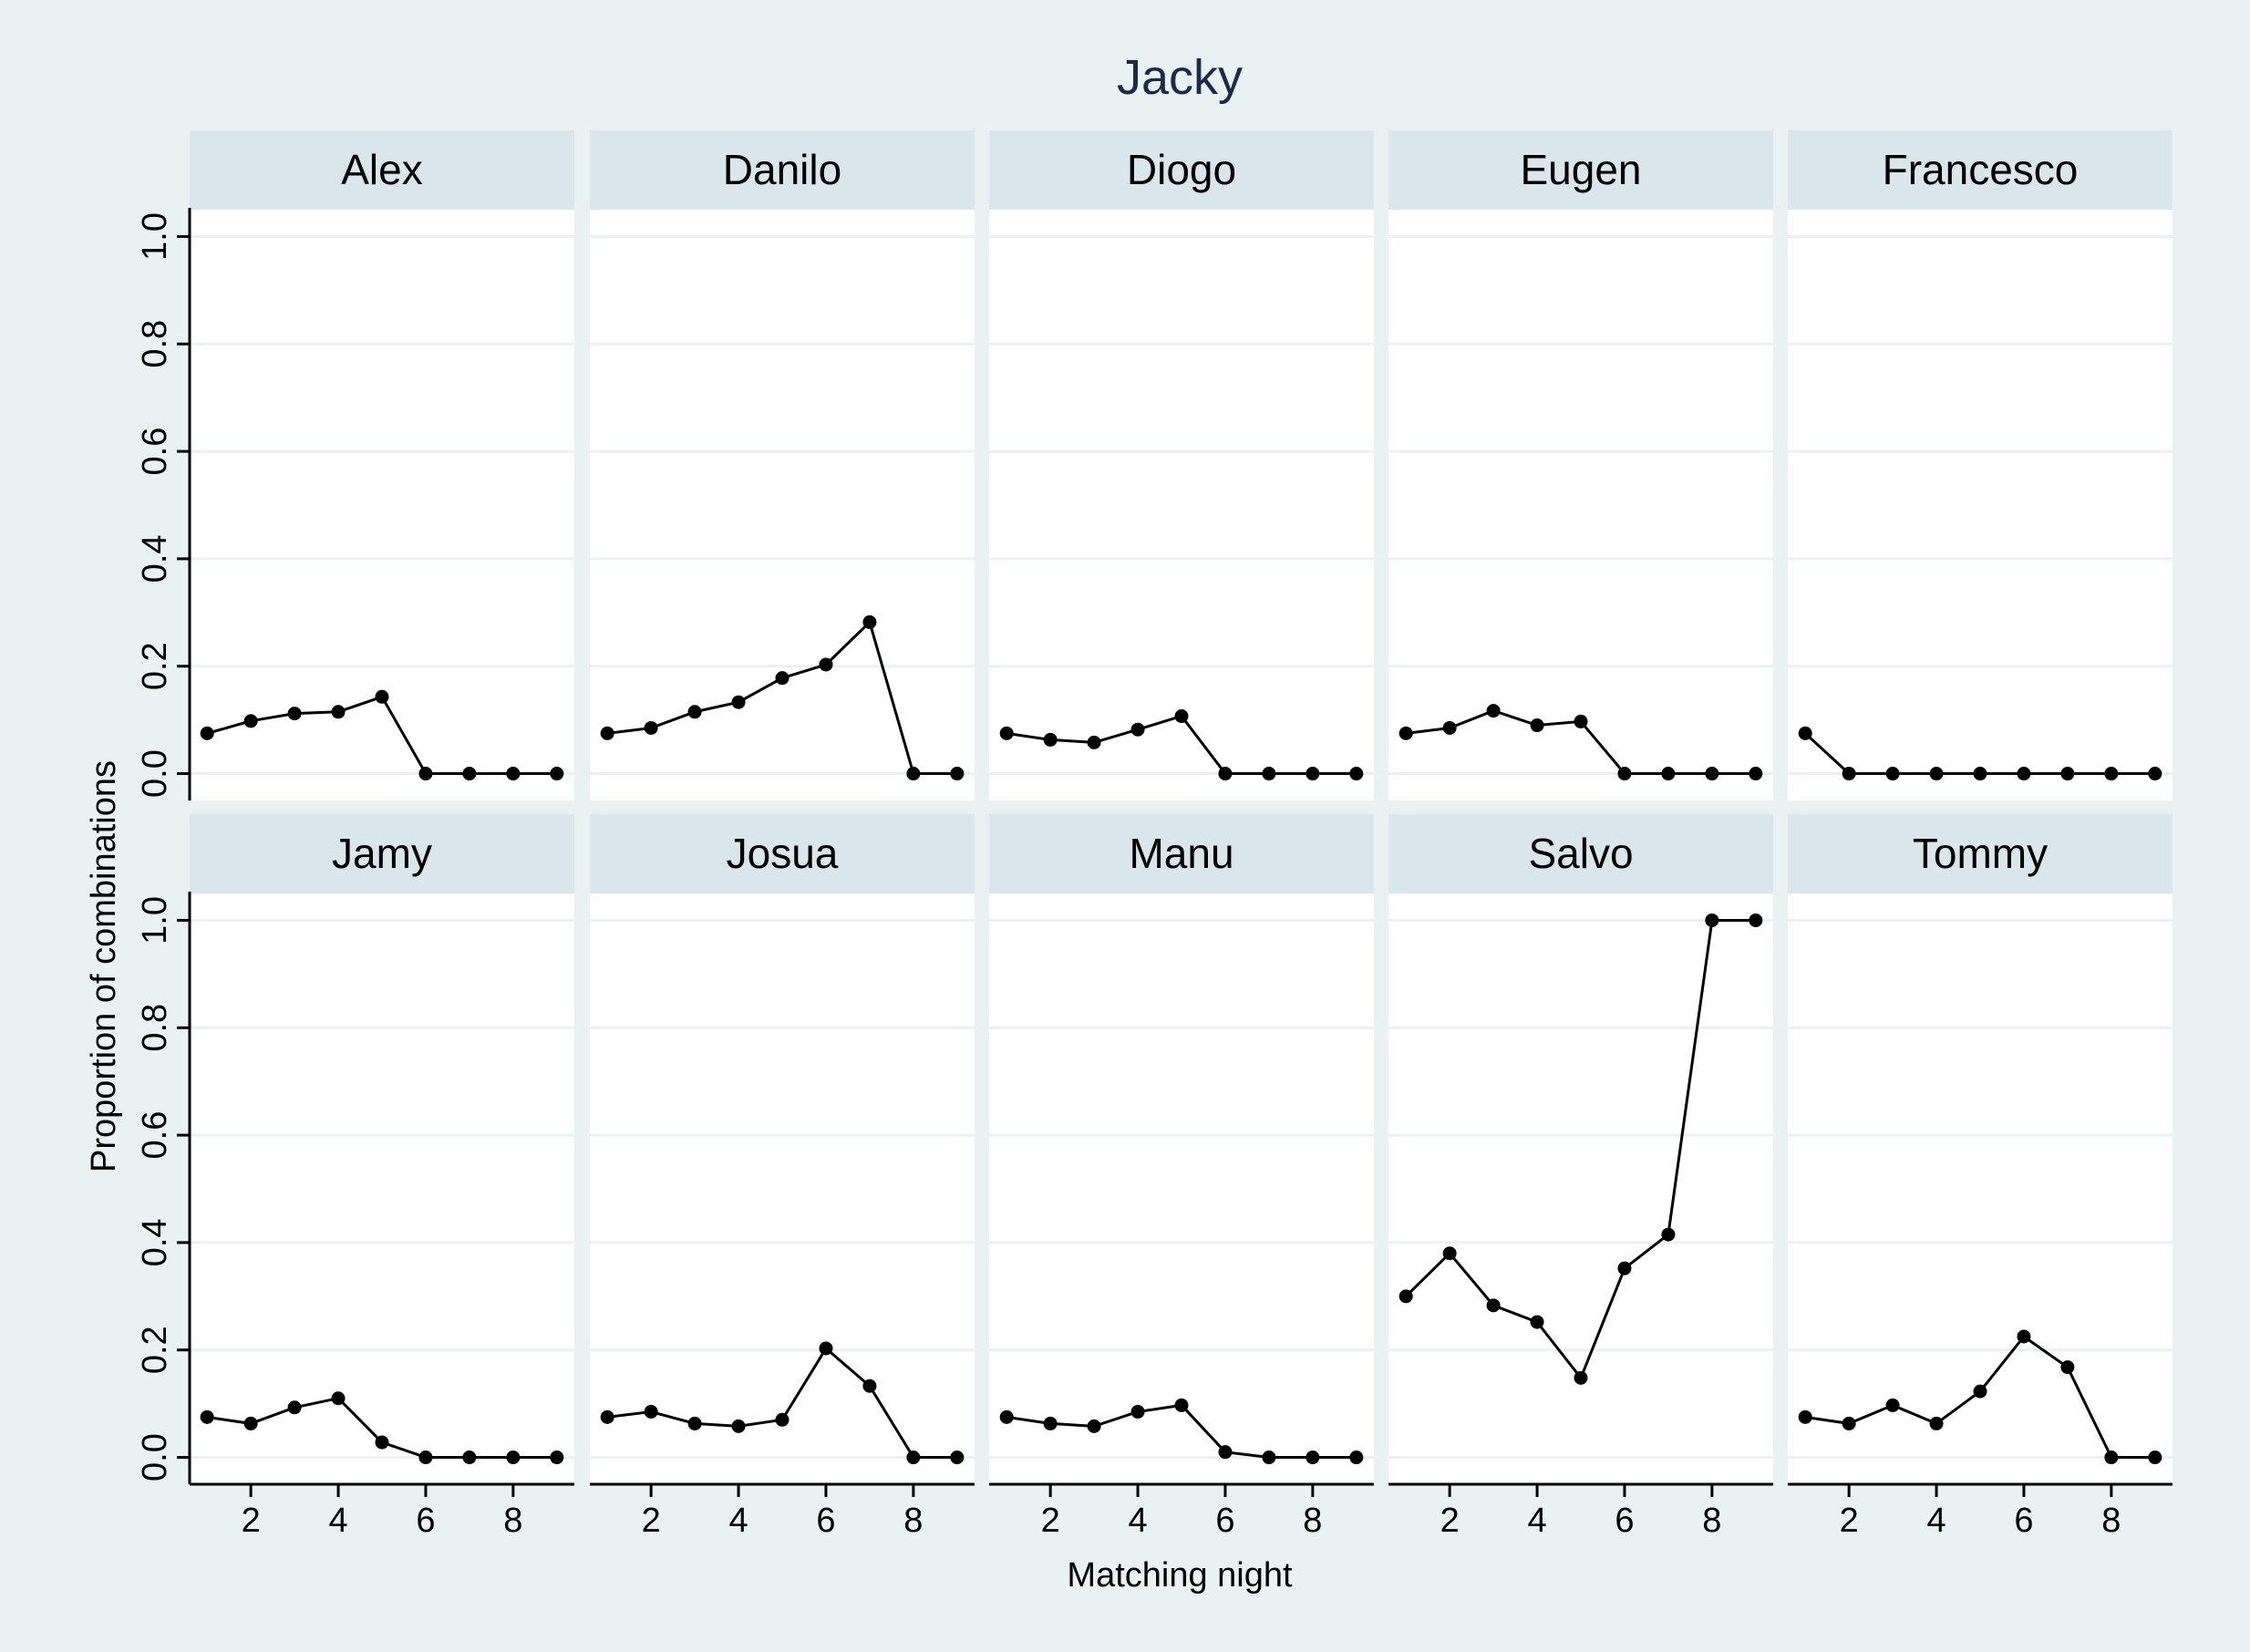  I want to click on panel-manu: Manu, so click(1181, 1149).